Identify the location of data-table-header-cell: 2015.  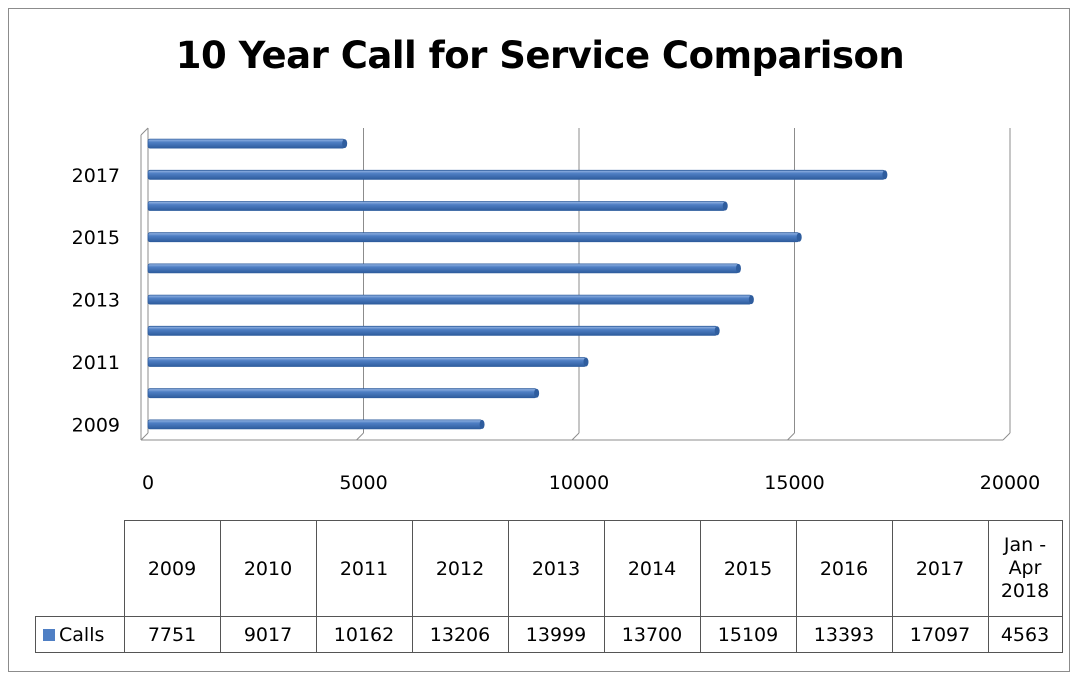
(748, 568).